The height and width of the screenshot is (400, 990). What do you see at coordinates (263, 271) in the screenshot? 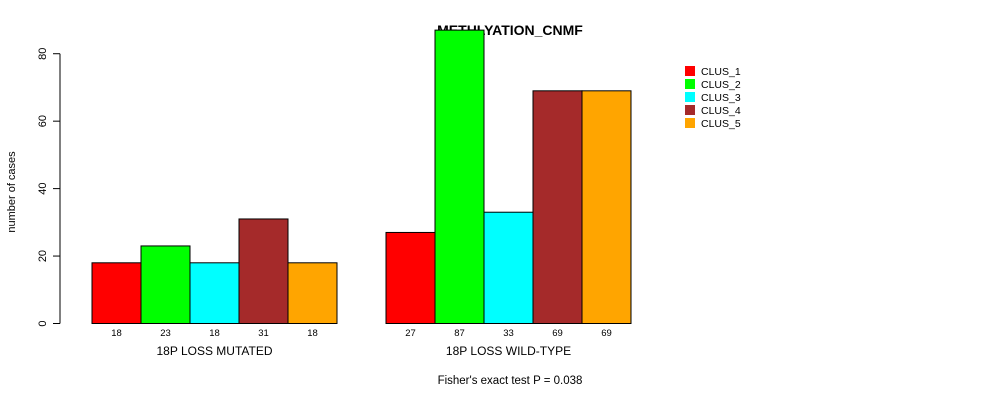
I see `bar-clus-4-mutated` at bounding box center [263, 271].